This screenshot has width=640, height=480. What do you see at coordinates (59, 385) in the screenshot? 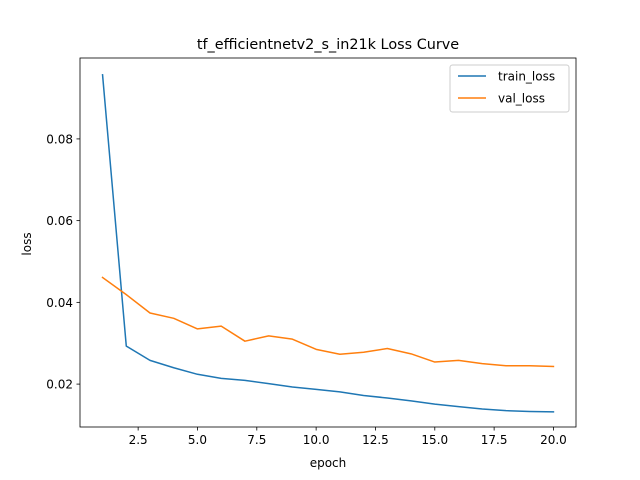
I see `y-tick-label: 0.02` at bounding box center [59, 385].